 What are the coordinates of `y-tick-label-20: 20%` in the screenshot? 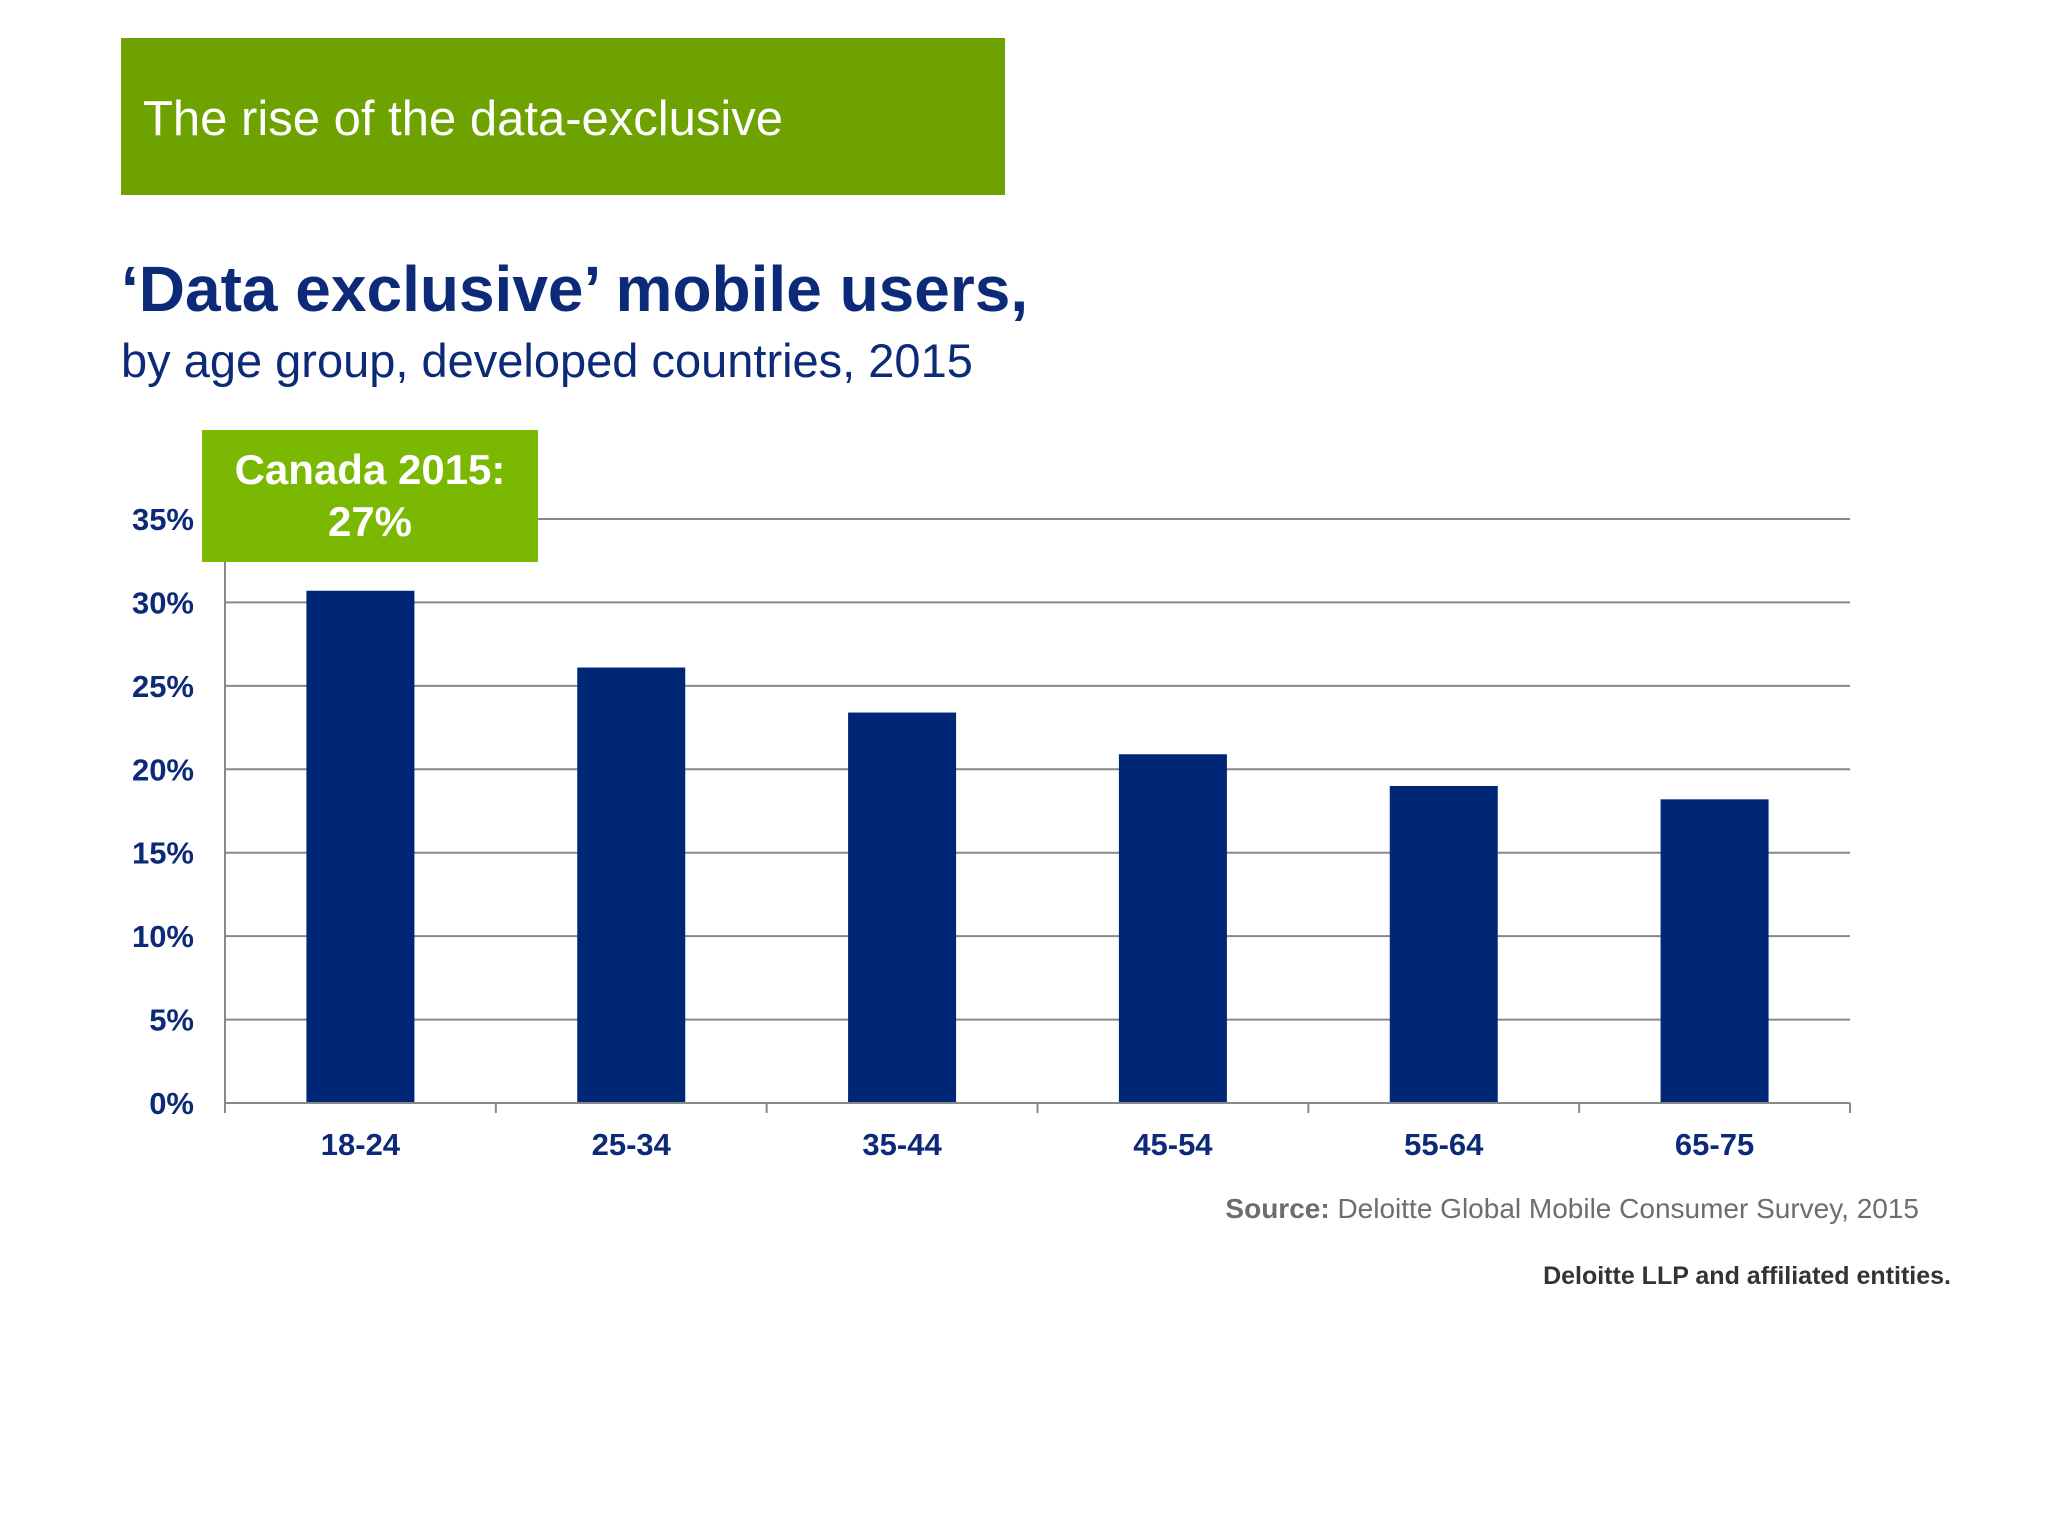 It's located at (163, 769).